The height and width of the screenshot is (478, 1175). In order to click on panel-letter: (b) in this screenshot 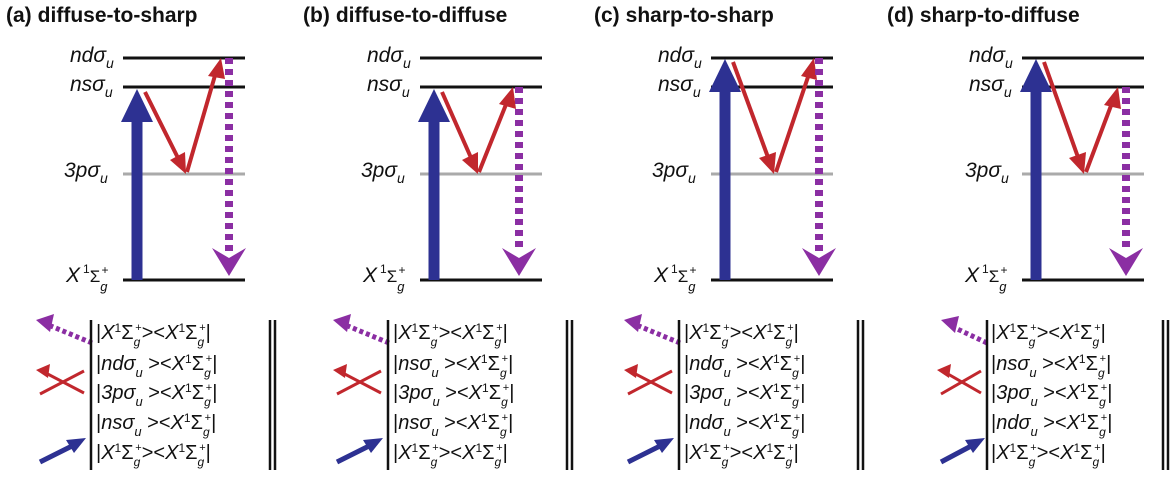, I will do `click(316, 15)`.